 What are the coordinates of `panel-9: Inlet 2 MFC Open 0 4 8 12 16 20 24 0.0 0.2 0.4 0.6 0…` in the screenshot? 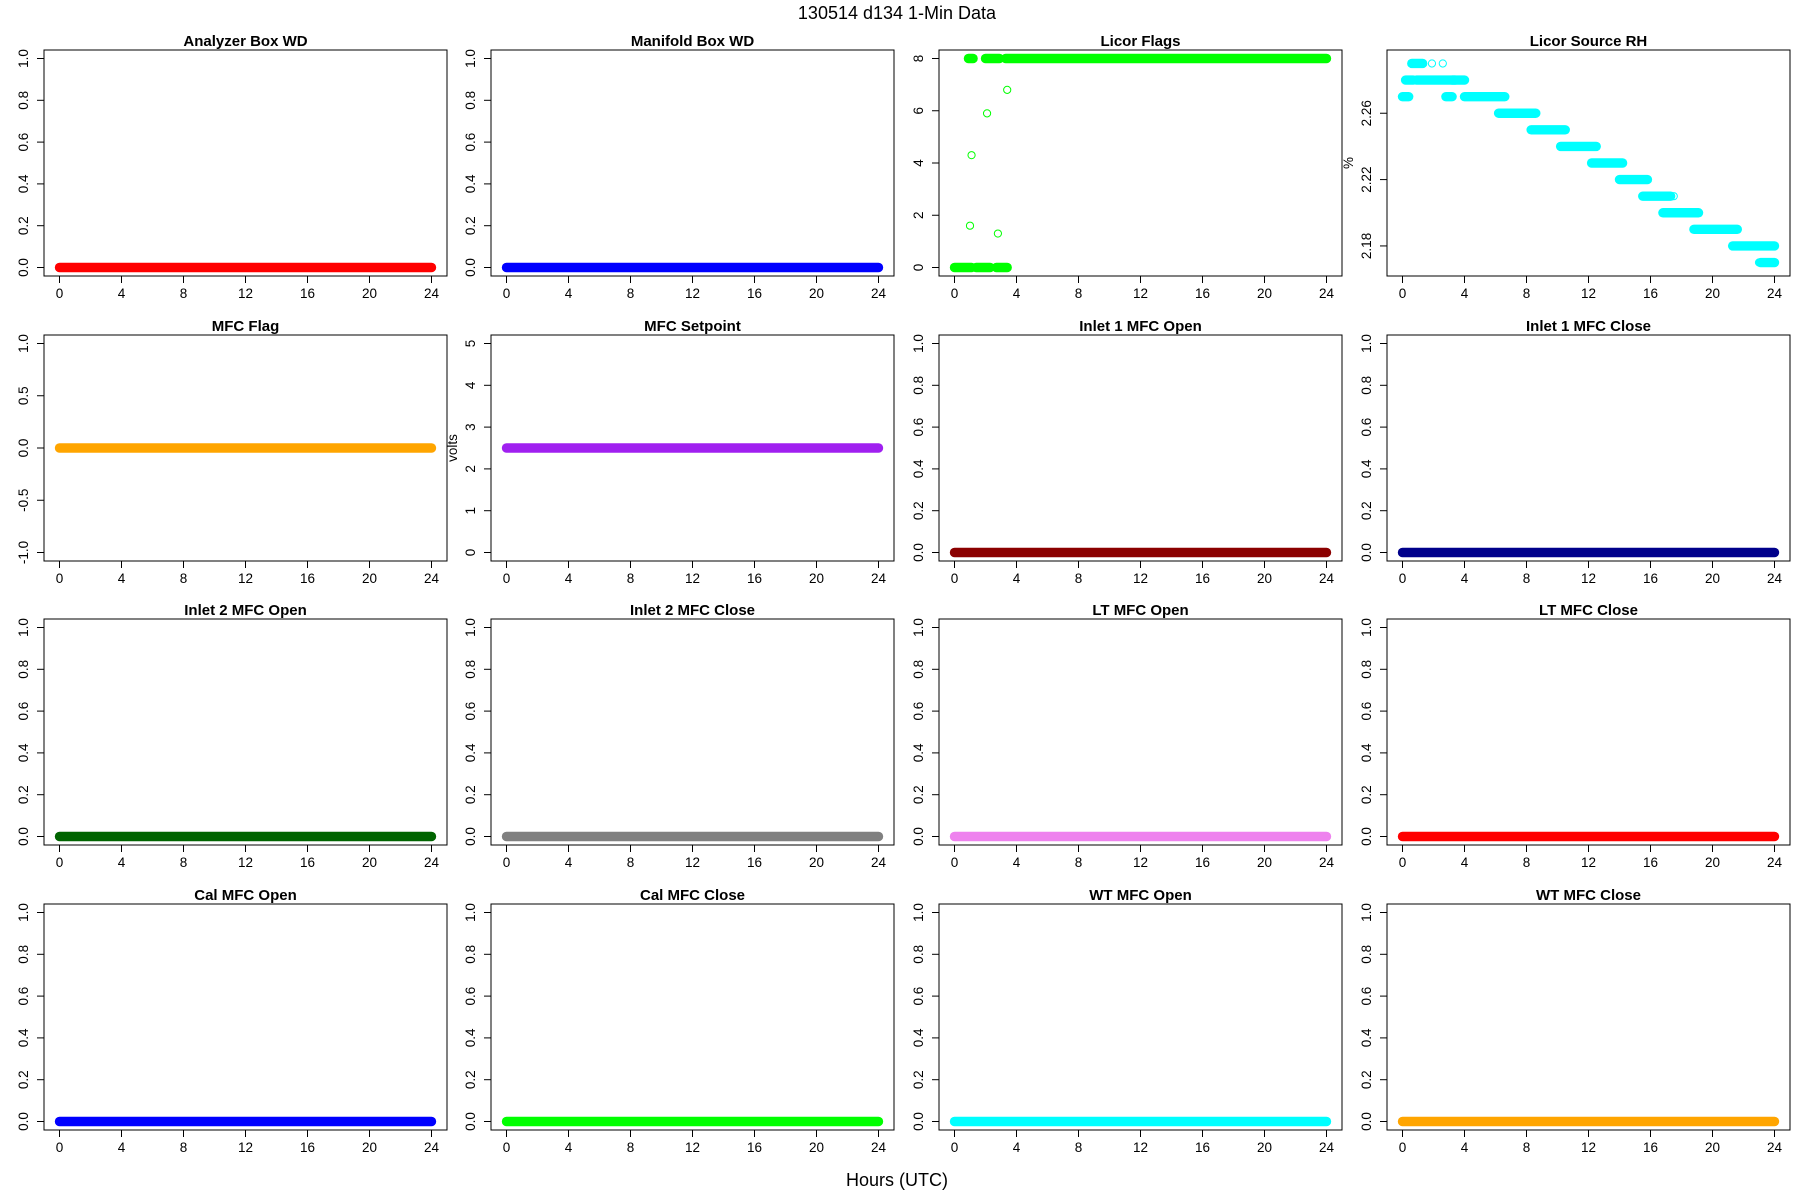 It's located at (232, 736).